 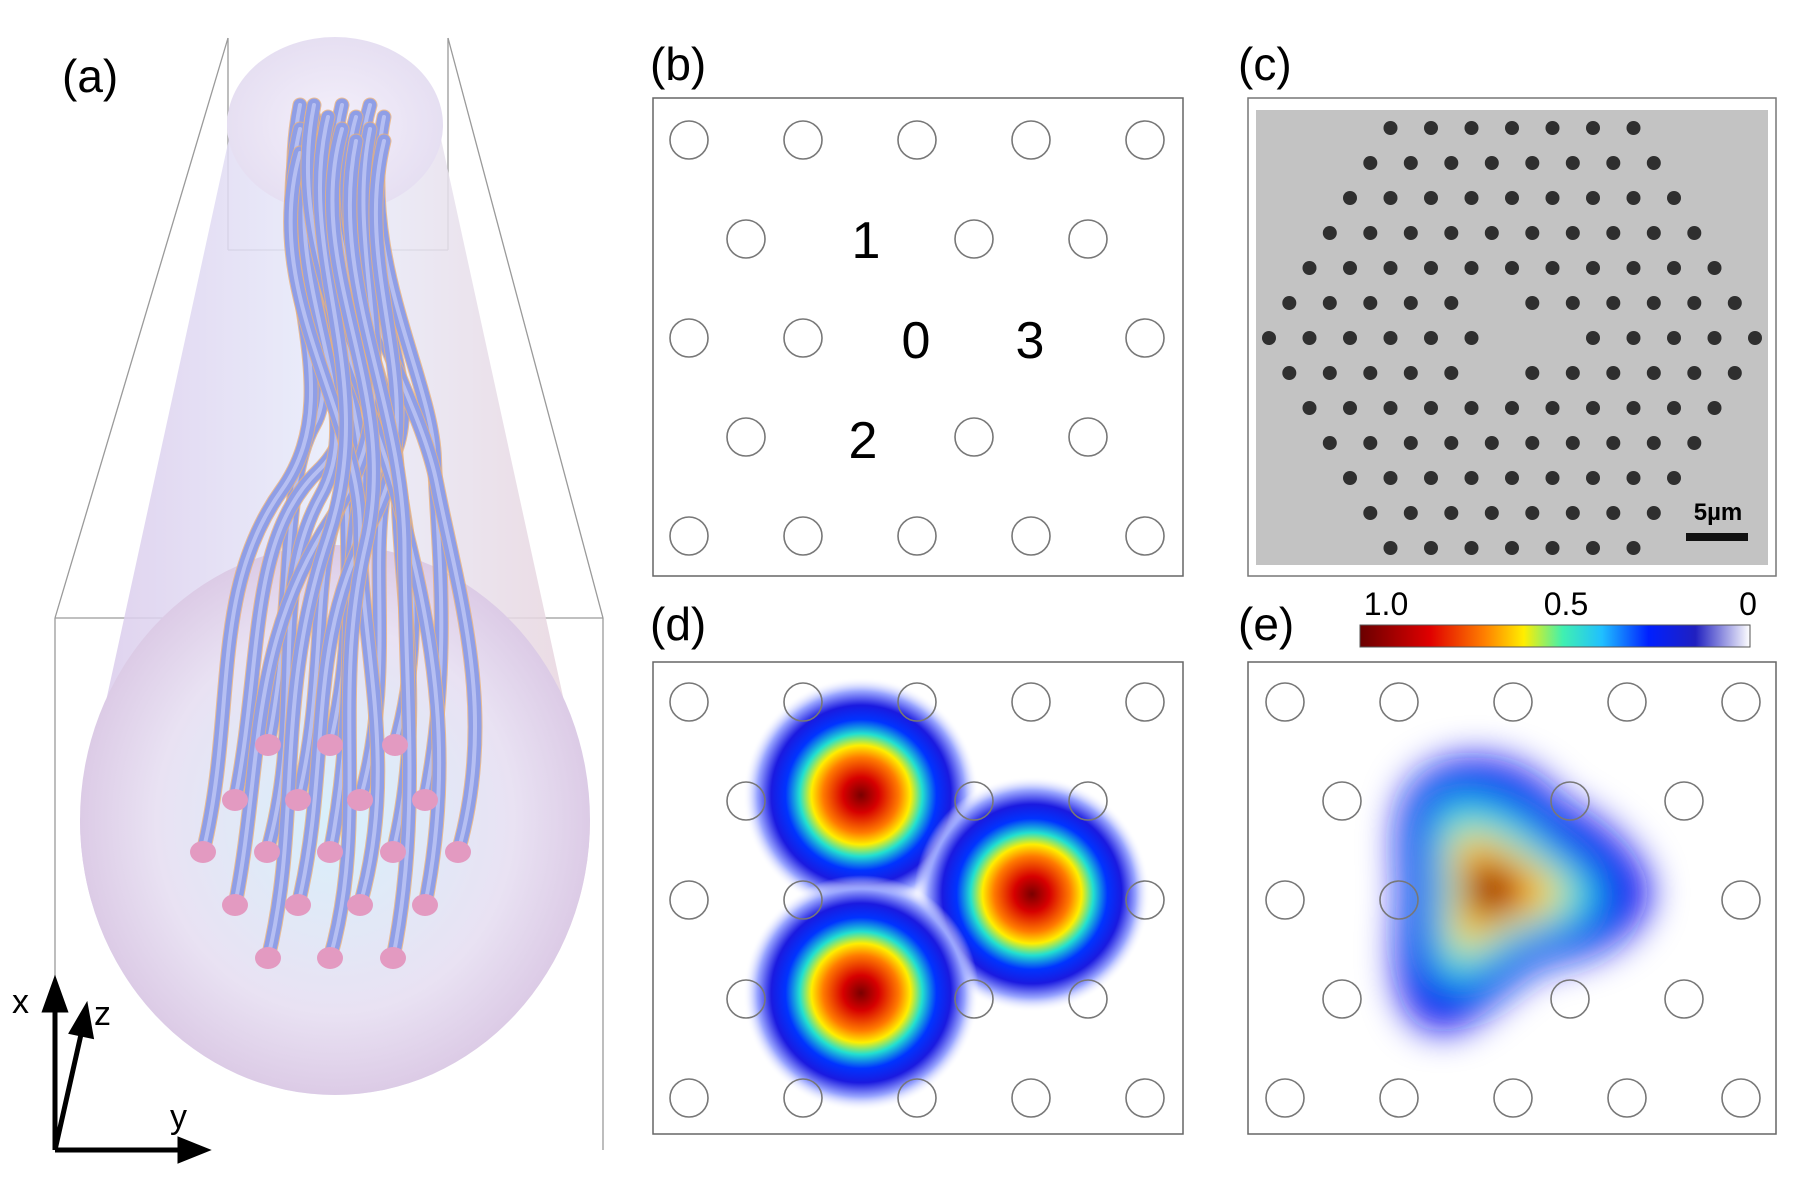 I want to click on air-hole-lattice, so click(x=917, y=338).